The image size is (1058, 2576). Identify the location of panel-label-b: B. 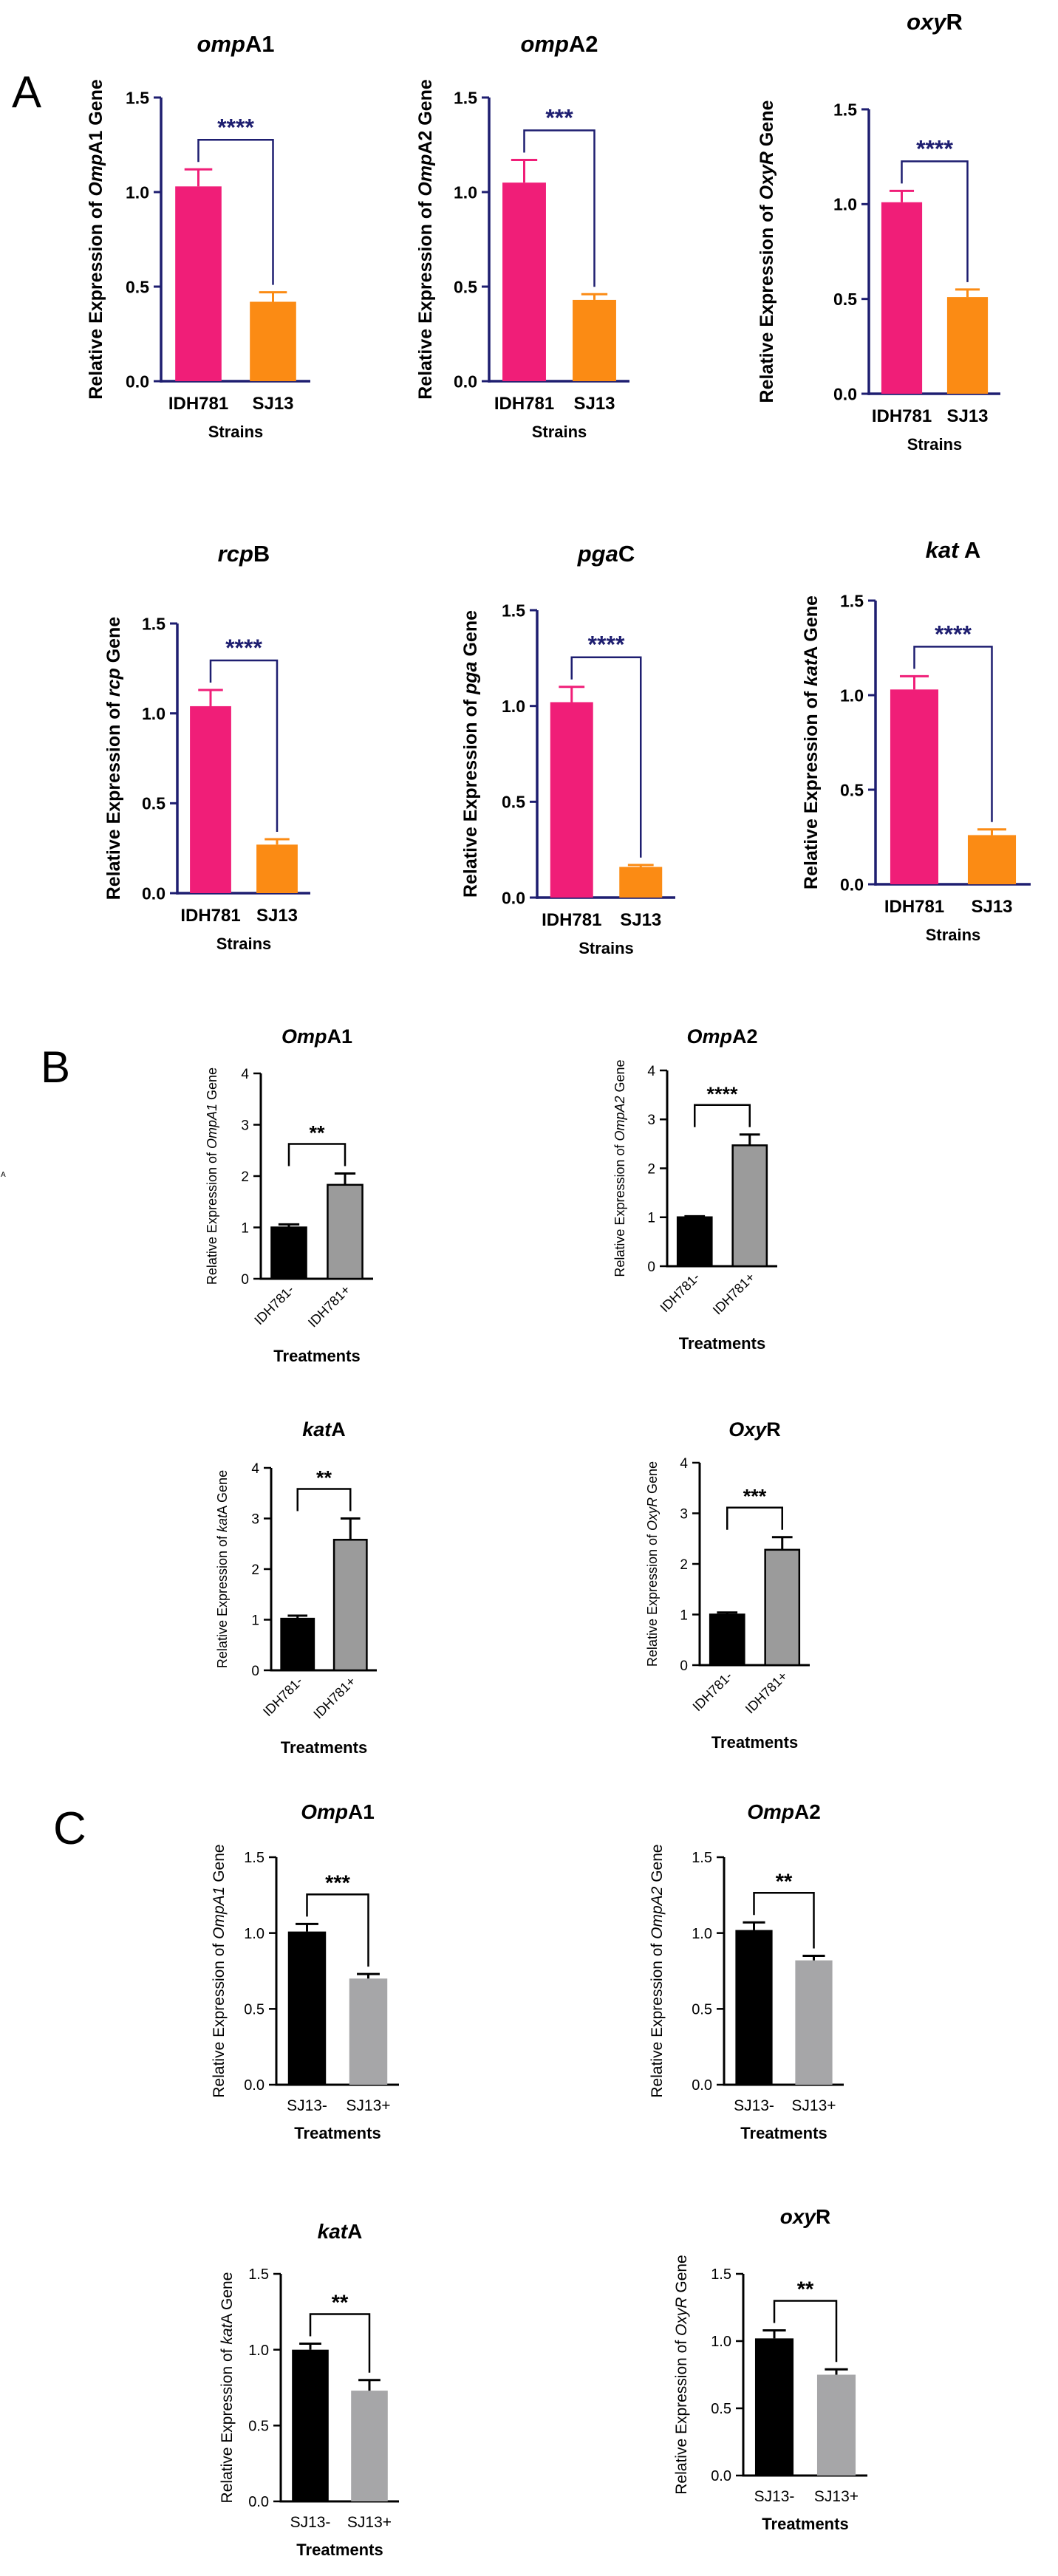
(56, 1067).